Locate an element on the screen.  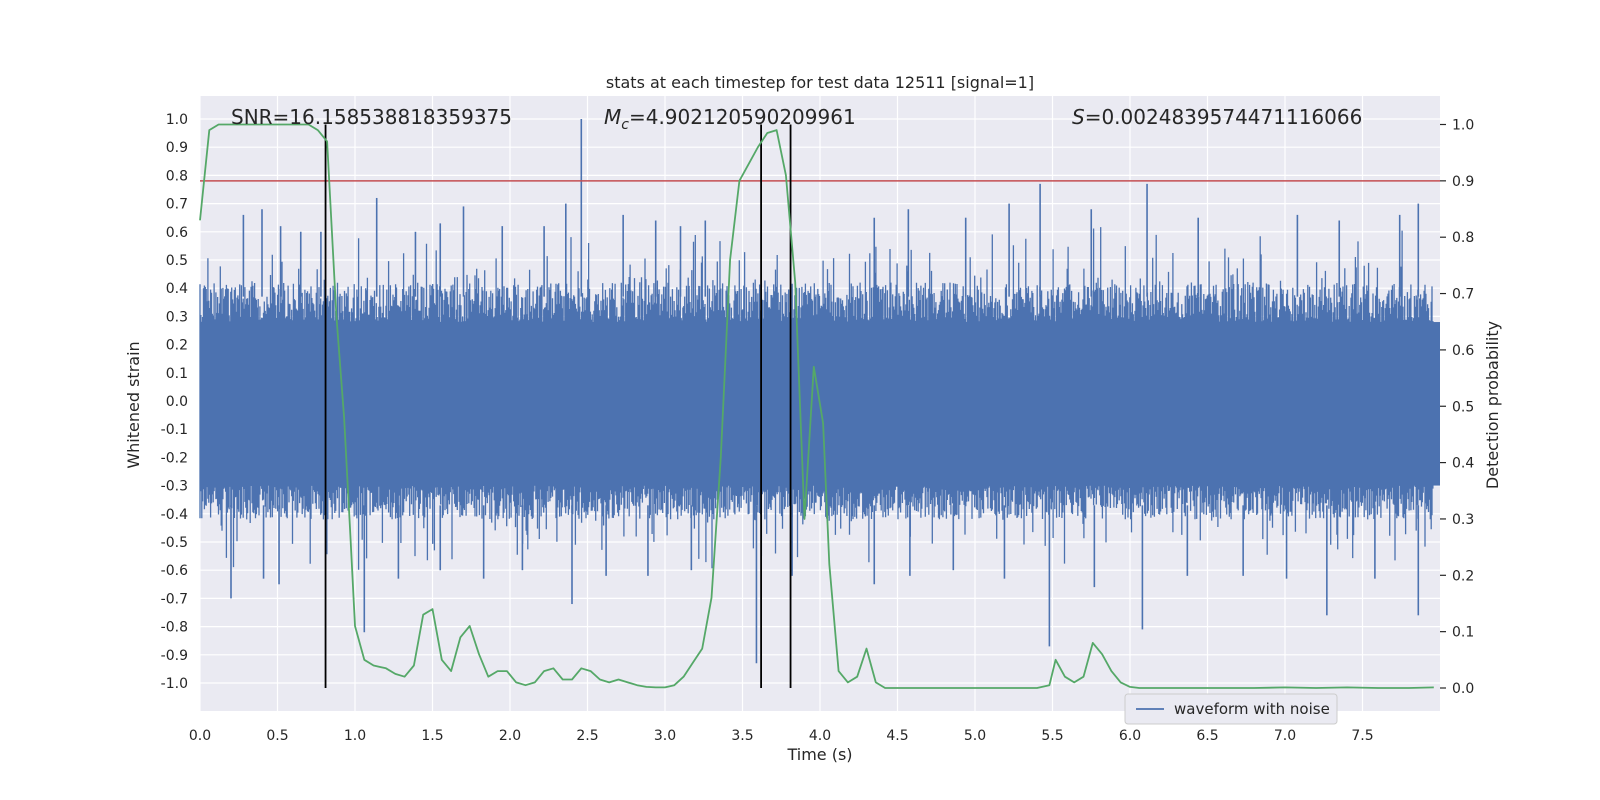
right-y-tick-label: 0.3 is located at coordinates (1463, 520).